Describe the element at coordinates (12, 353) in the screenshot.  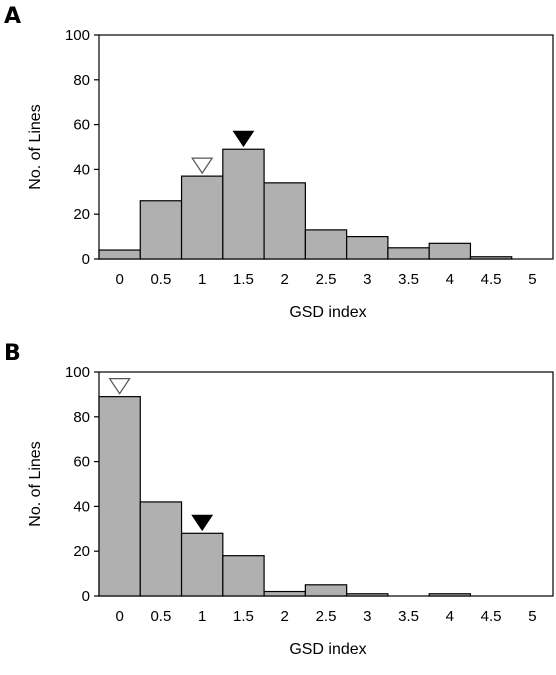
I see `panel-label: B` at that location.